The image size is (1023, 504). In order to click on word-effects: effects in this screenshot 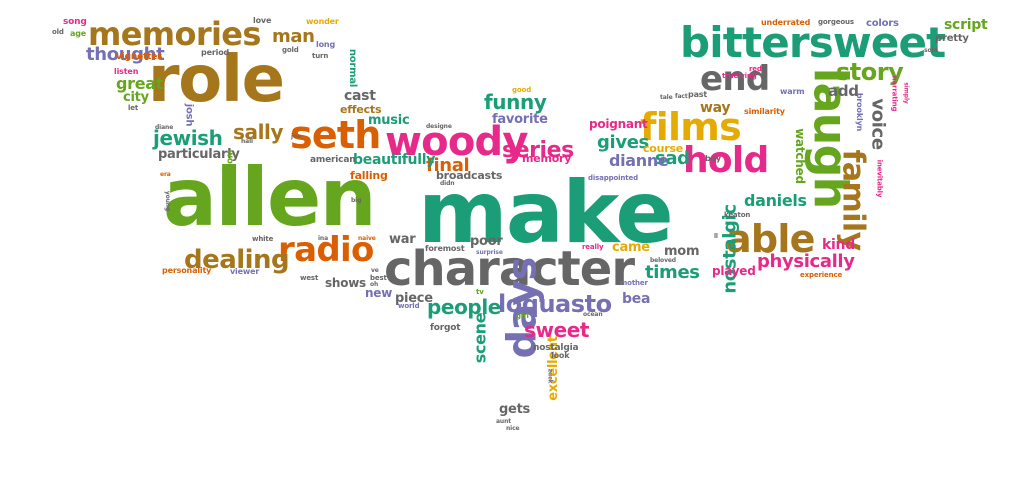, I will do `click(361, 109)`.